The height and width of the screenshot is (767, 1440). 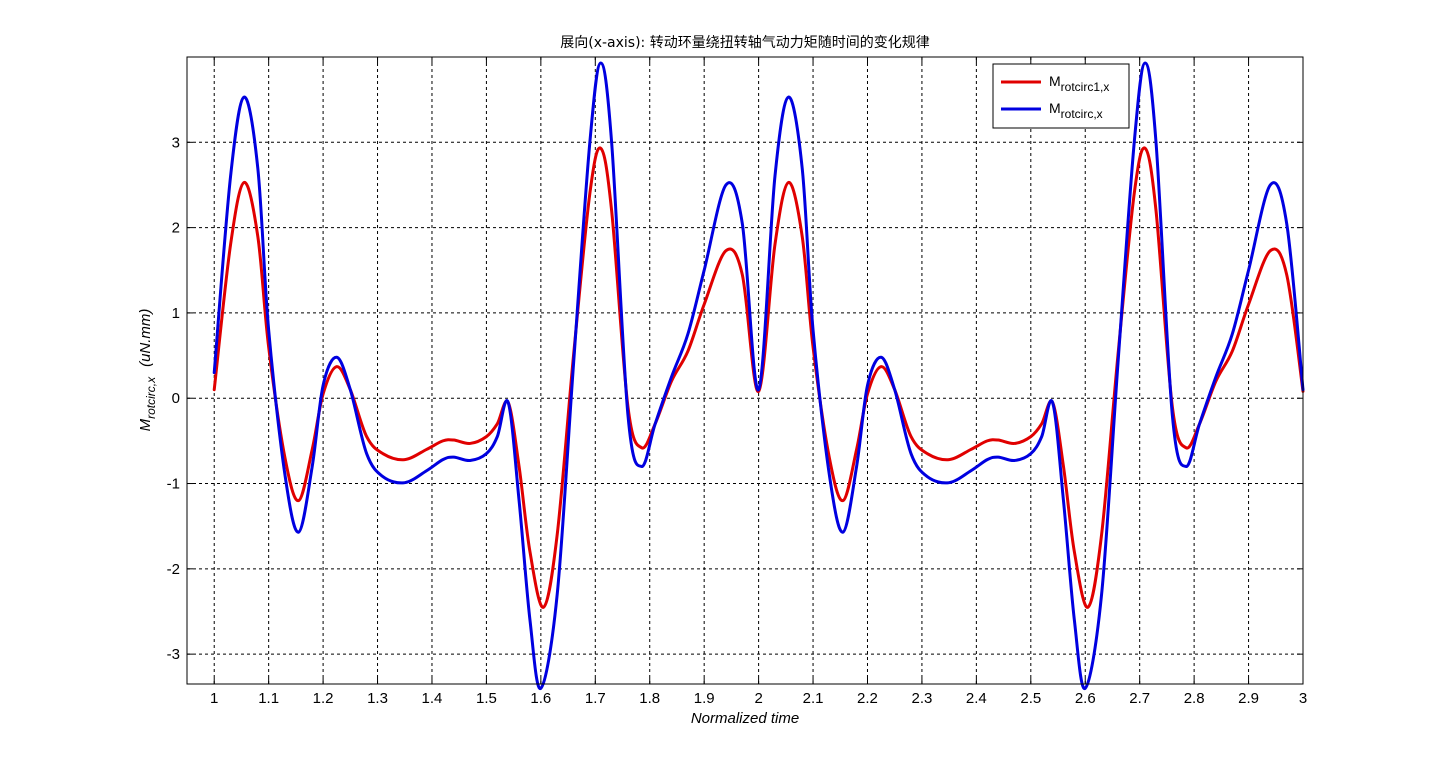 What do you see at coordinates (1030, 698) in the screenshot?
I see `x-tick-label: 2.5` at bounding box center [1030, 698].